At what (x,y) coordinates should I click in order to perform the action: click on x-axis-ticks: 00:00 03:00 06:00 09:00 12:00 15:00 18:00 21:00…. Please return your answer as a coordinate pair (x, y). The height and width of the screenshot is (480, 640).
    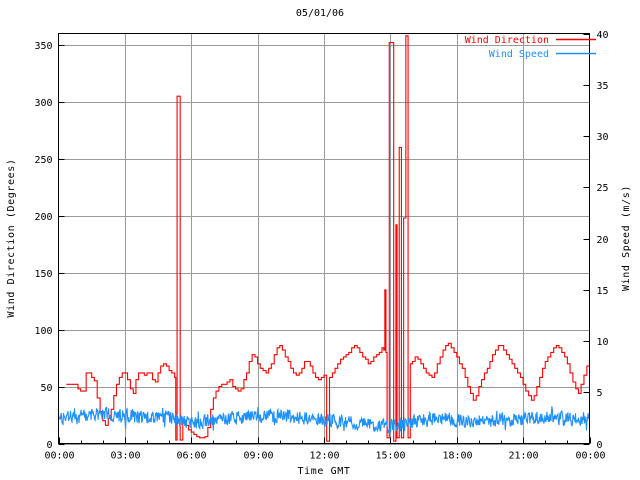
    Looking at the image, I should click on (325, 449).